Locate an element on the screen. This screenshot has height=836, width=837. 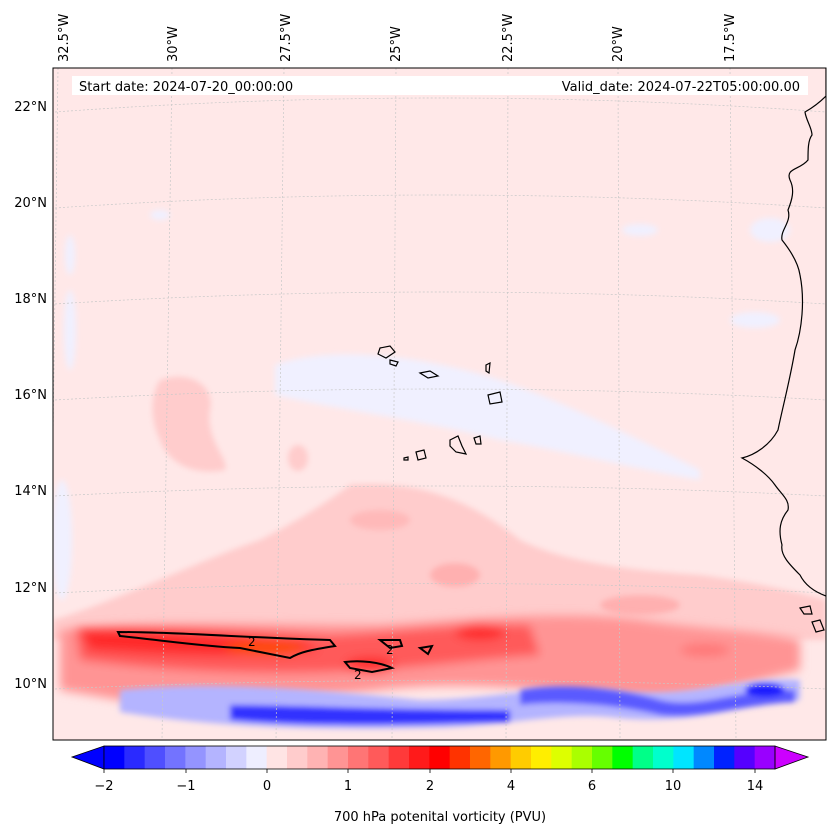
colorbar-label: 700 hPa potenital vorticity (PVU) is located at coordinates (440, 817).